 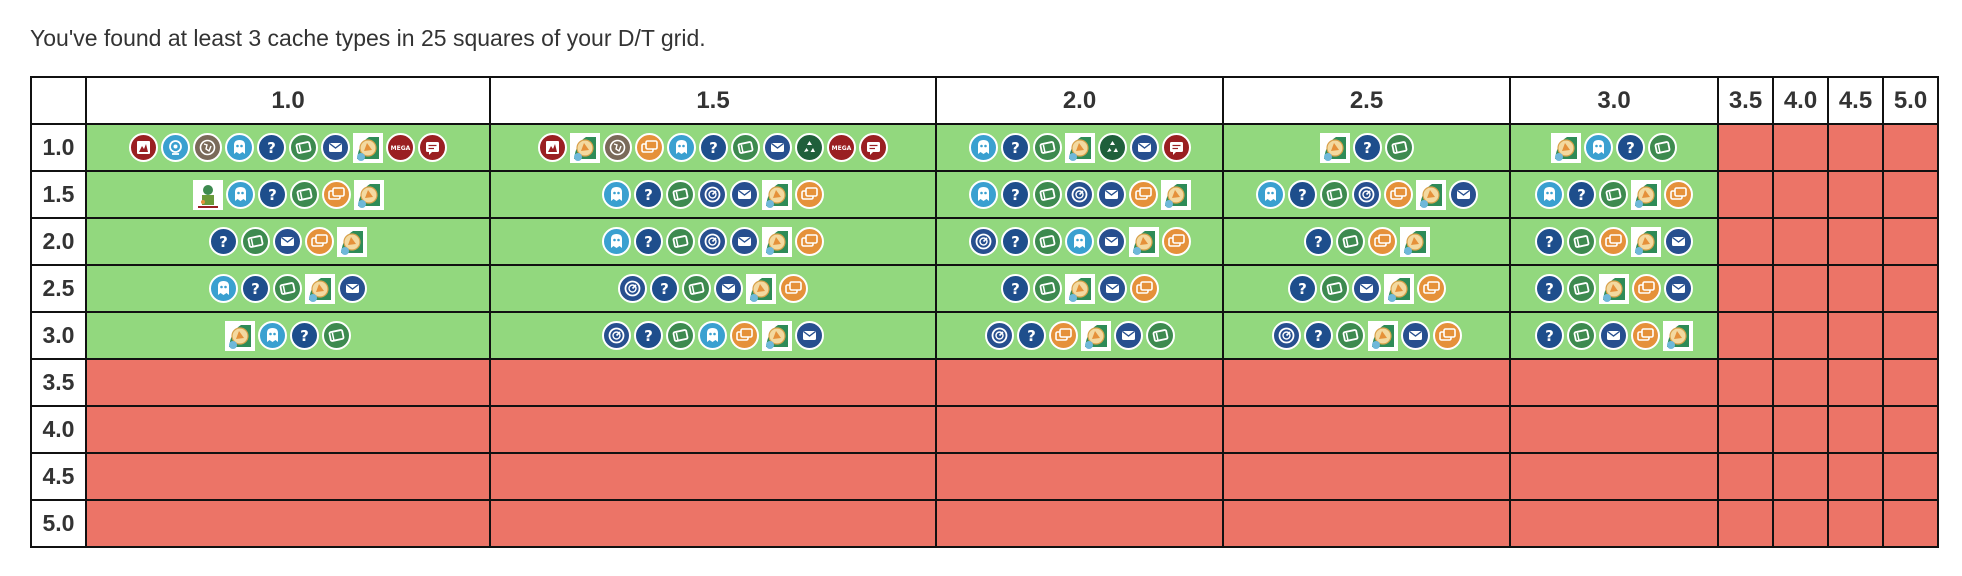 I want to click on grid-cell-found: ? MEGA, so click(x=713, y=147).